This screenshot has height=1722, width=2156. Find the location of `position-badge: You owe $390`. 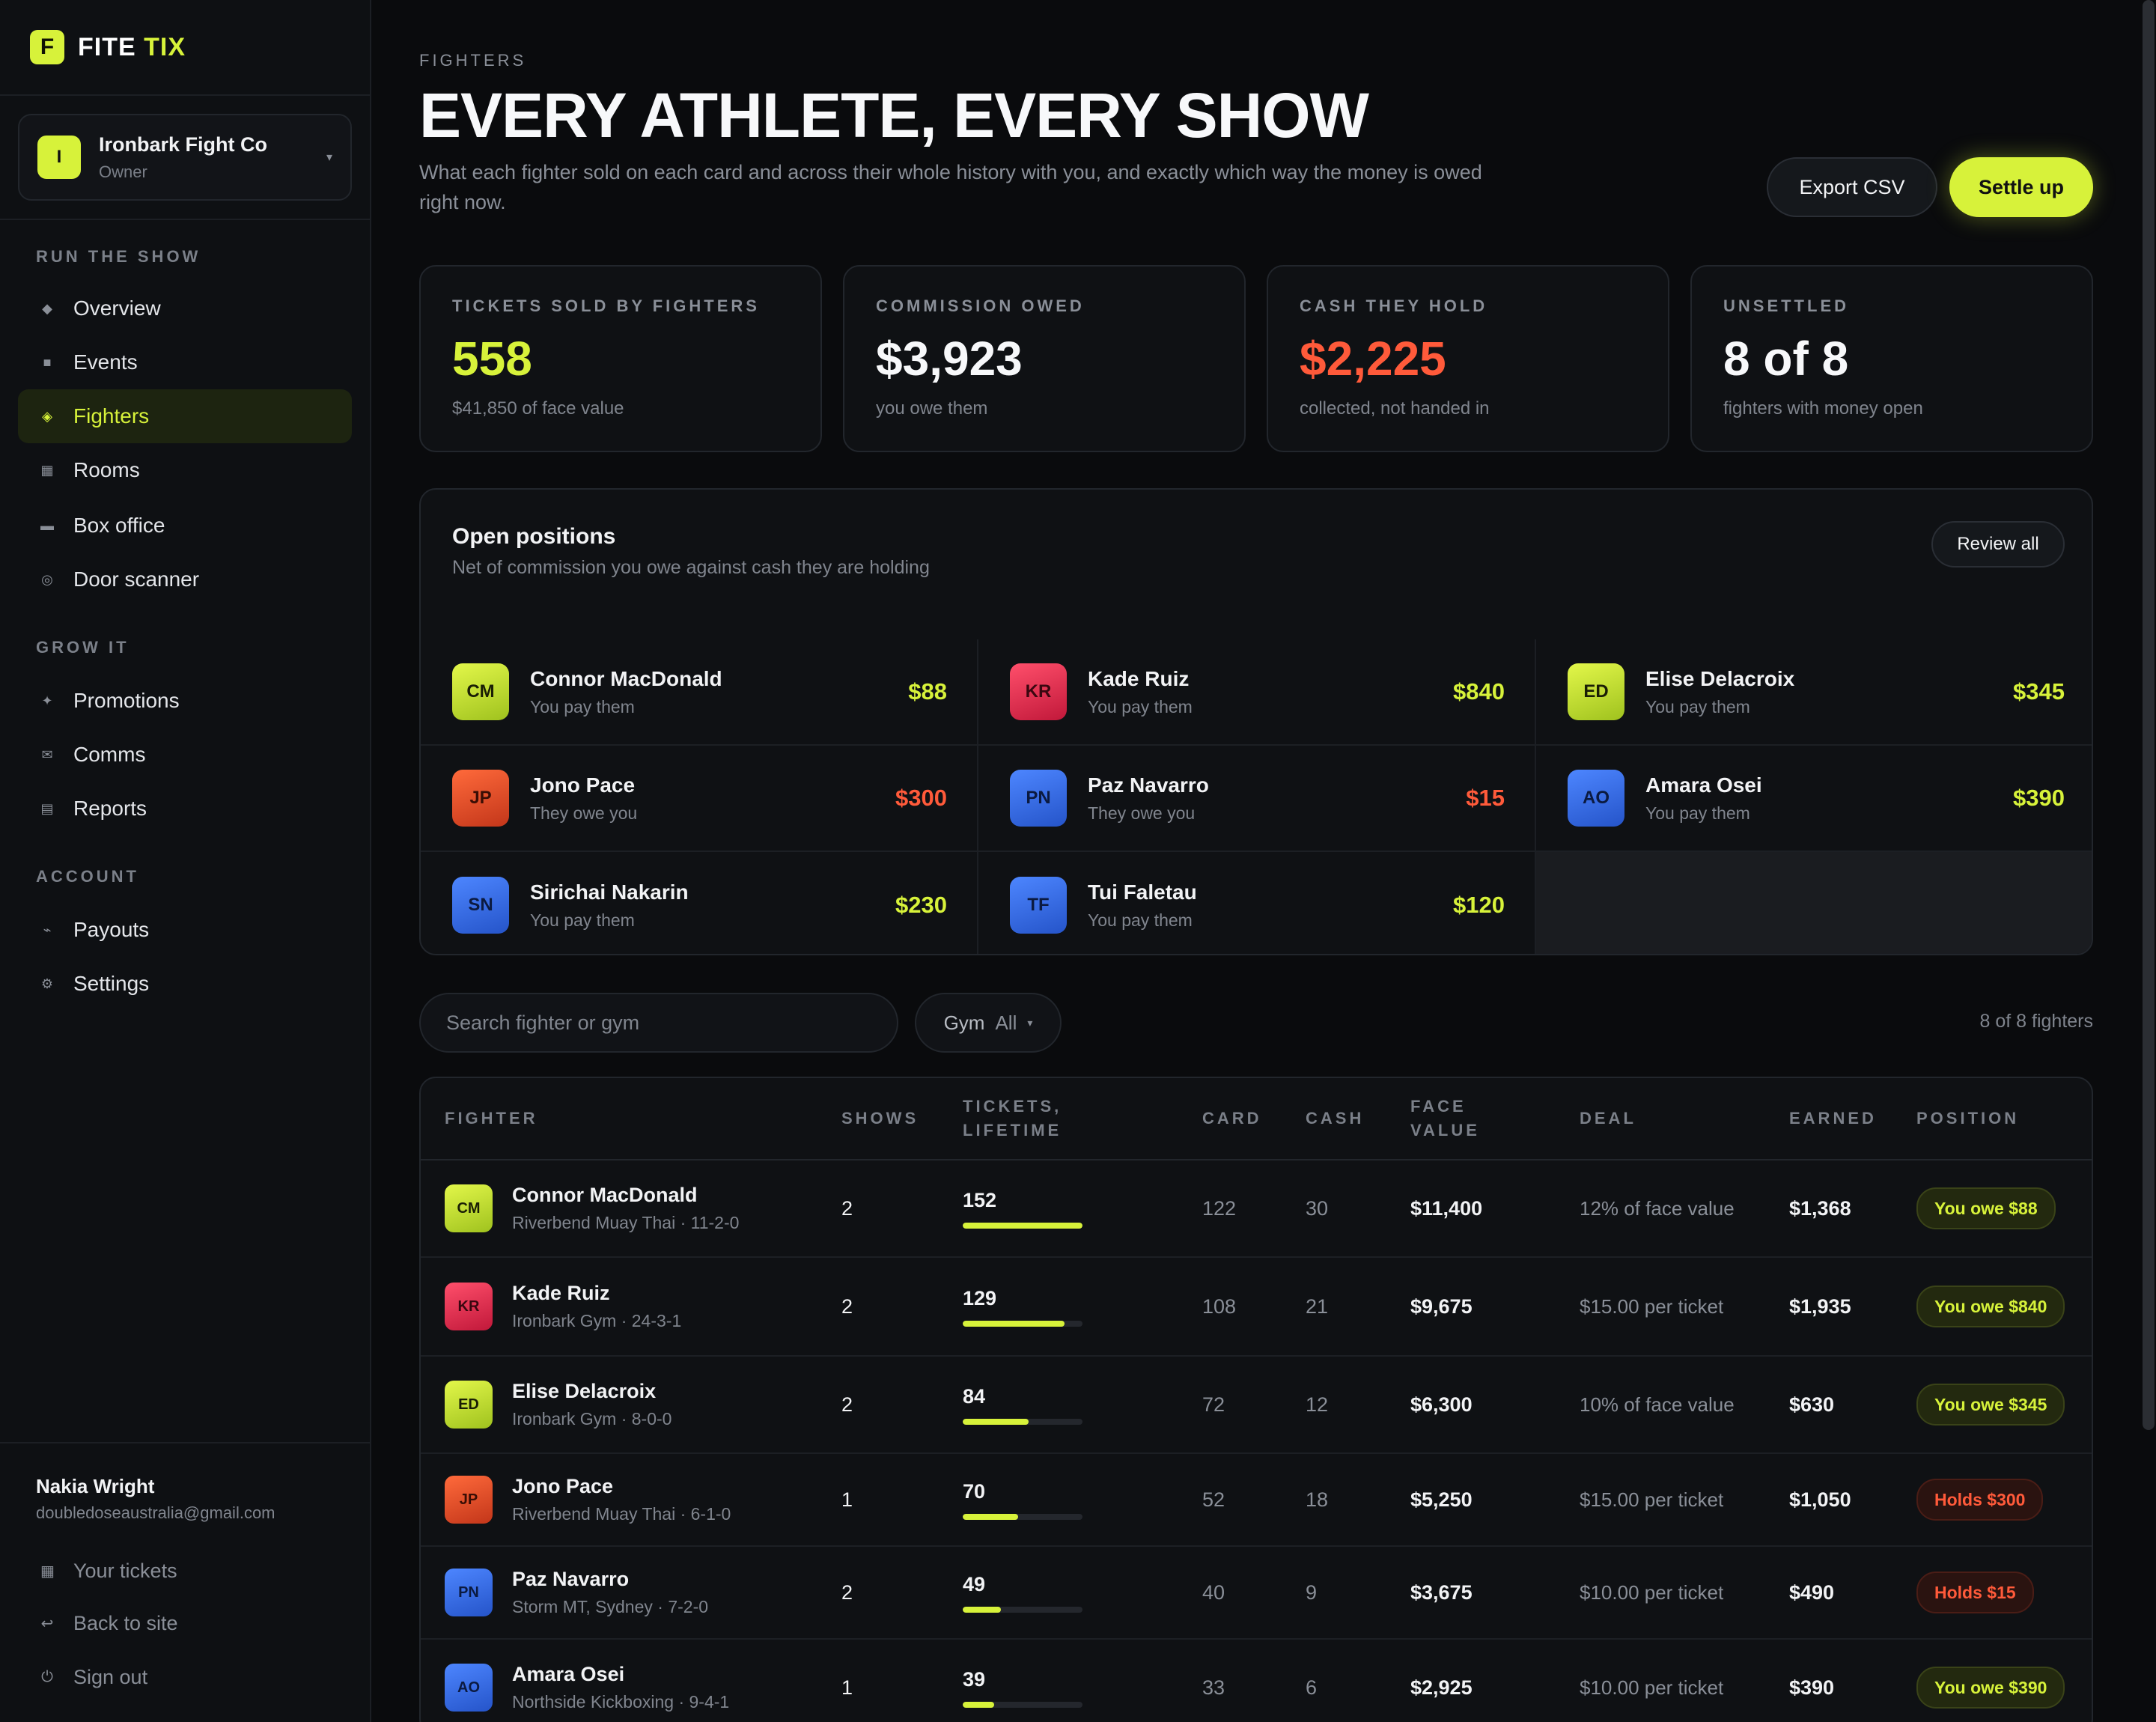

position-badge: You owe $390 is located at coordinates (1991, 1688).